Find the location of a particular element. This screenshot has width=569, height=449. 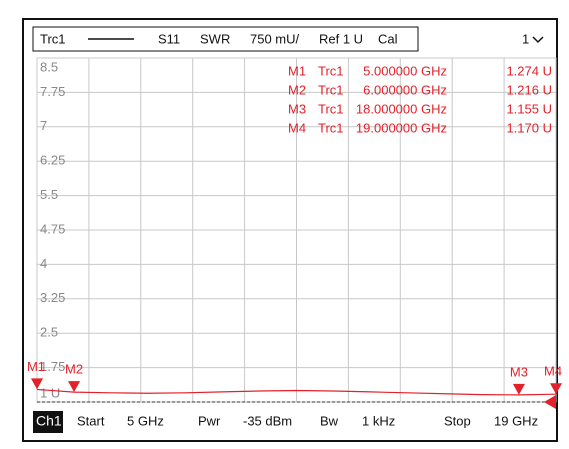

parameter: S11 is located at coordinates (169, 38).